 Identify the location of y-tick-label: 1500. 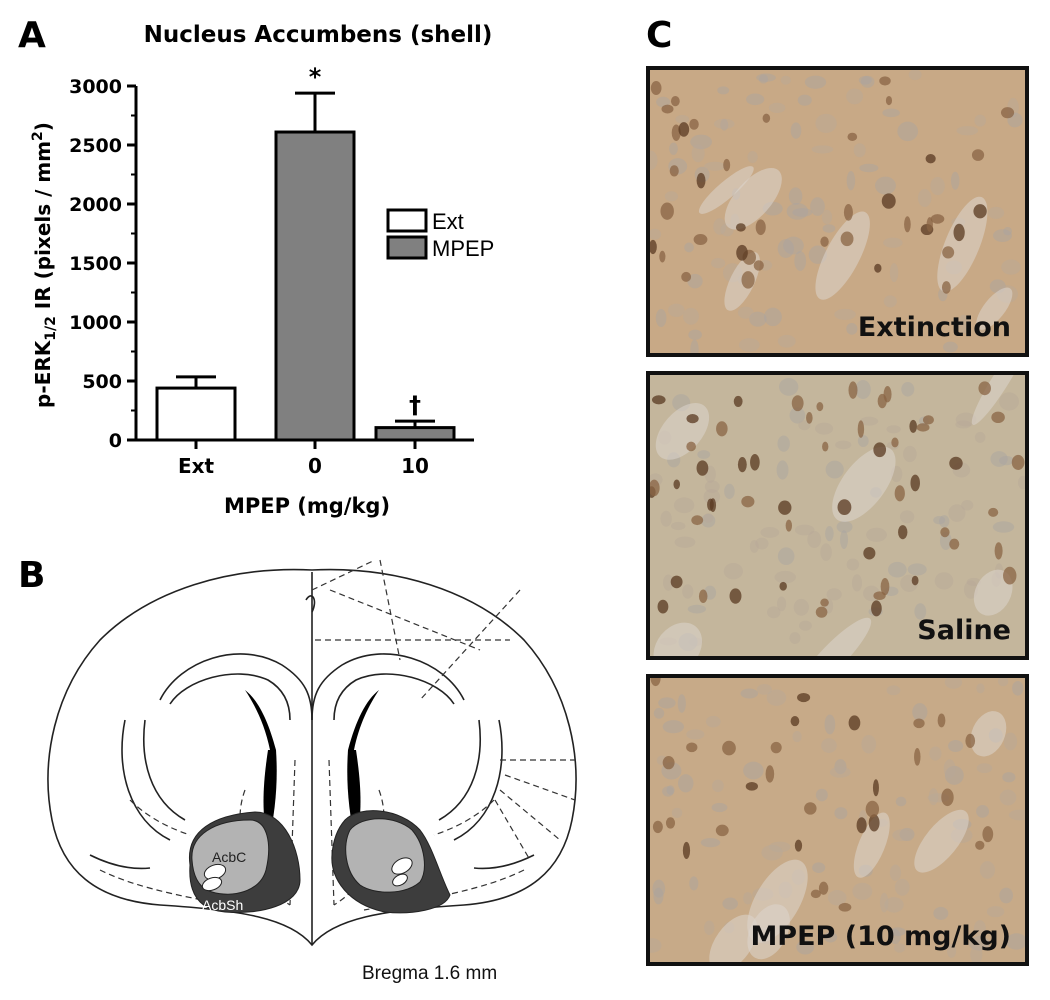
(95, 264).